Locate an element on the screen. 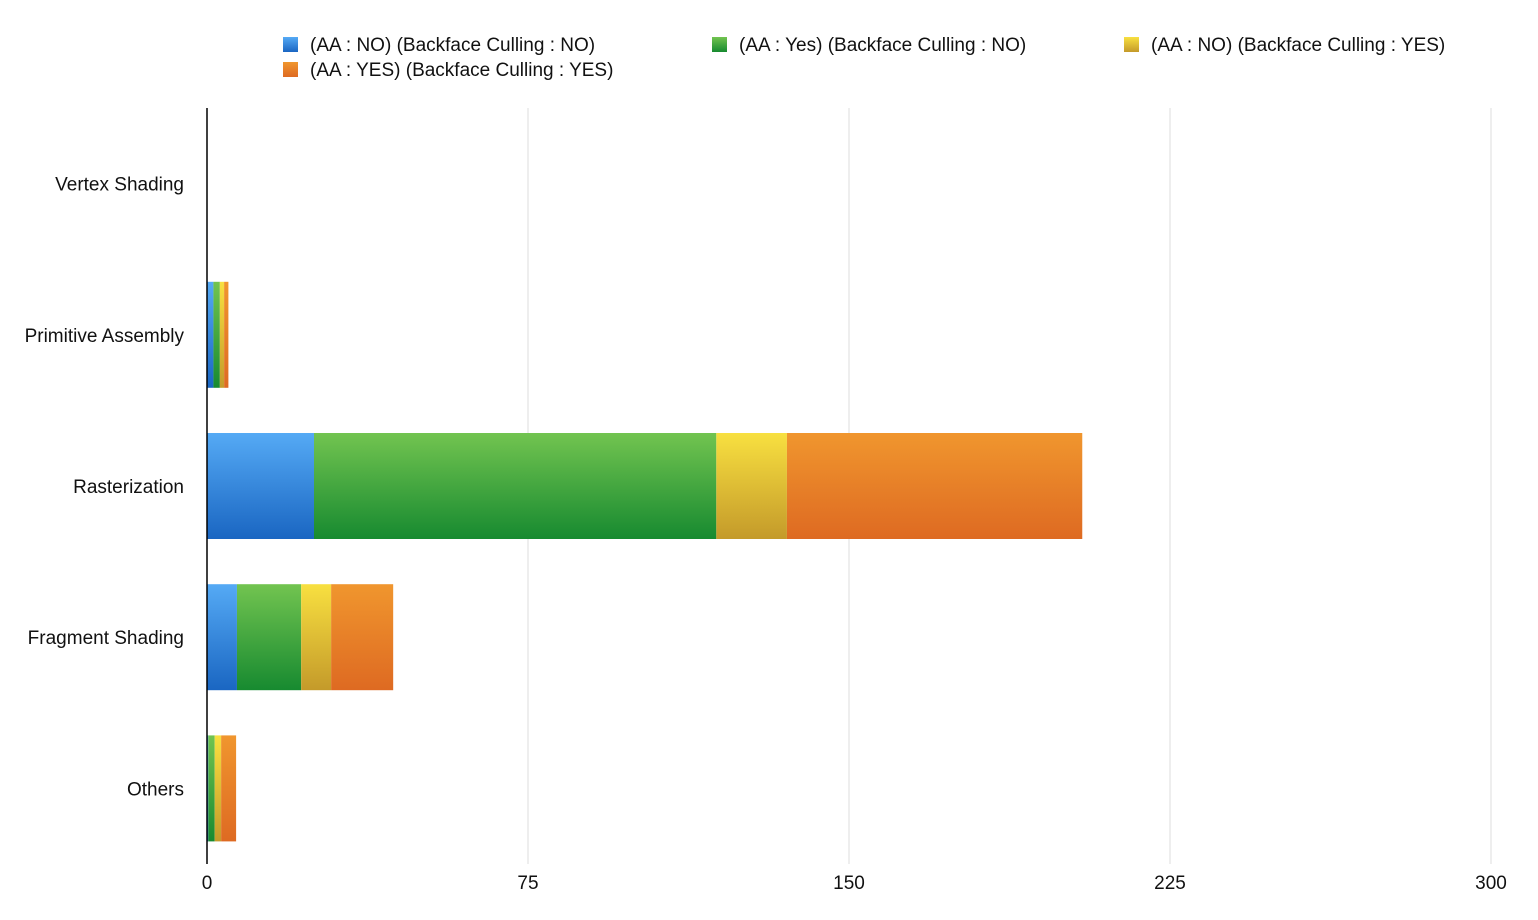 This screenshot has height=920, width=1538. x-tick-label: 150 is located at coordinates (849, 883).